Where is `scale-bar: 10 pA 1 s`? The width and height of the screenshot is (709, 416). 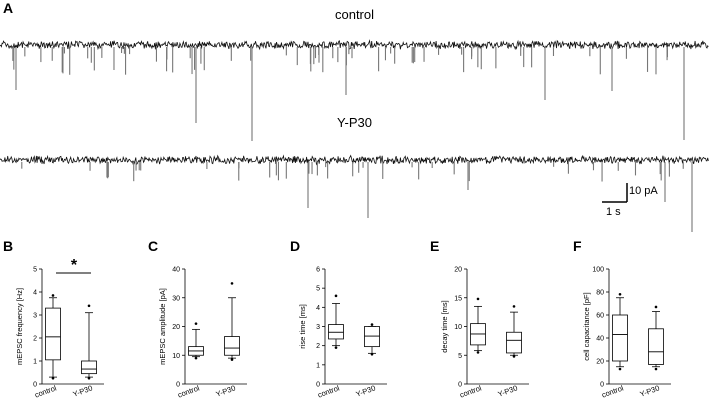 scale-bar: 10 pA 1 s is located at coordinates (630, 200).